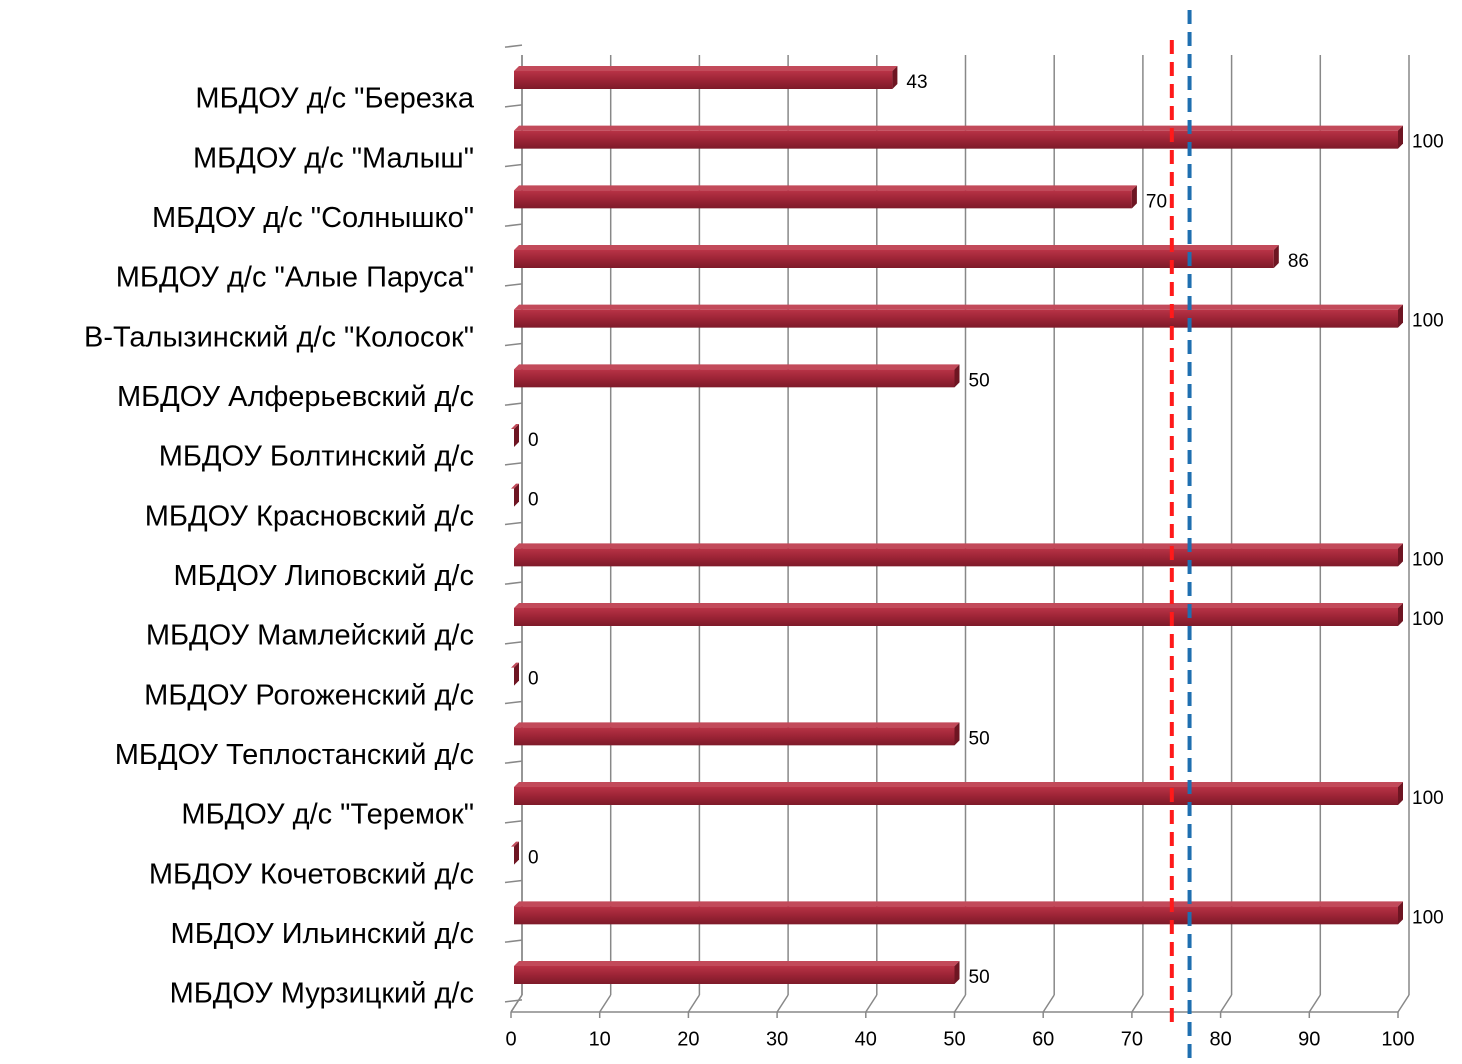  What do you see at coordinates (600, 1039) in the screenshot?
I see `x-tick-label: 10` at bounding box center [600, 1039].